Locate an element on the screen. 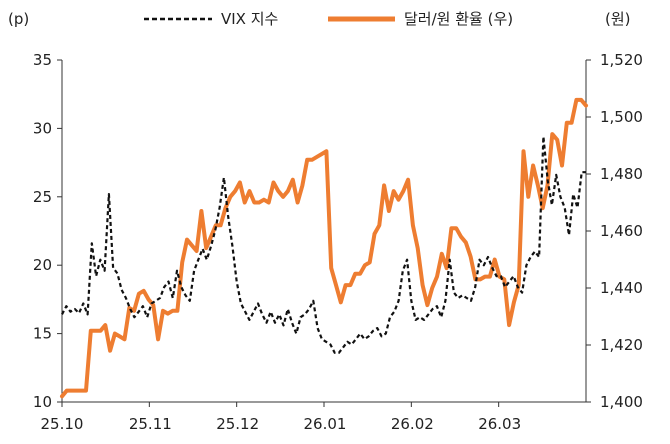 This screenshot has width=670, height=444. x-tick-label: 26.01 is located at coordinates (325, 424).